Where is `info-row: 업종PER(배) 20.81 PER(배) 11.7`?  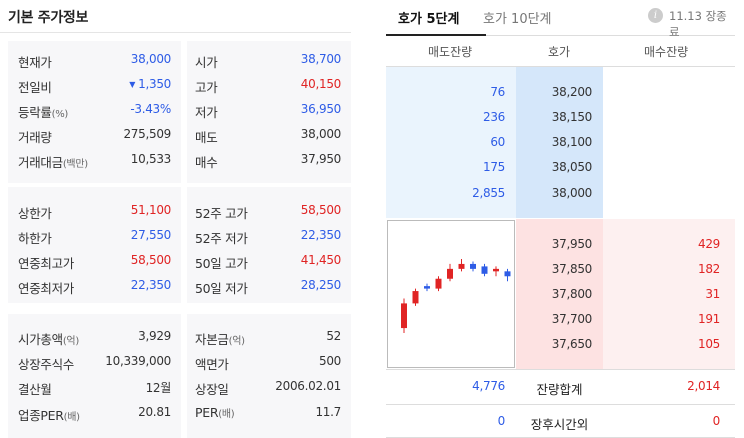 info-row: 업종PER(배) 20.81 PER(배) 11.7 is located at coordinates (179, 414).